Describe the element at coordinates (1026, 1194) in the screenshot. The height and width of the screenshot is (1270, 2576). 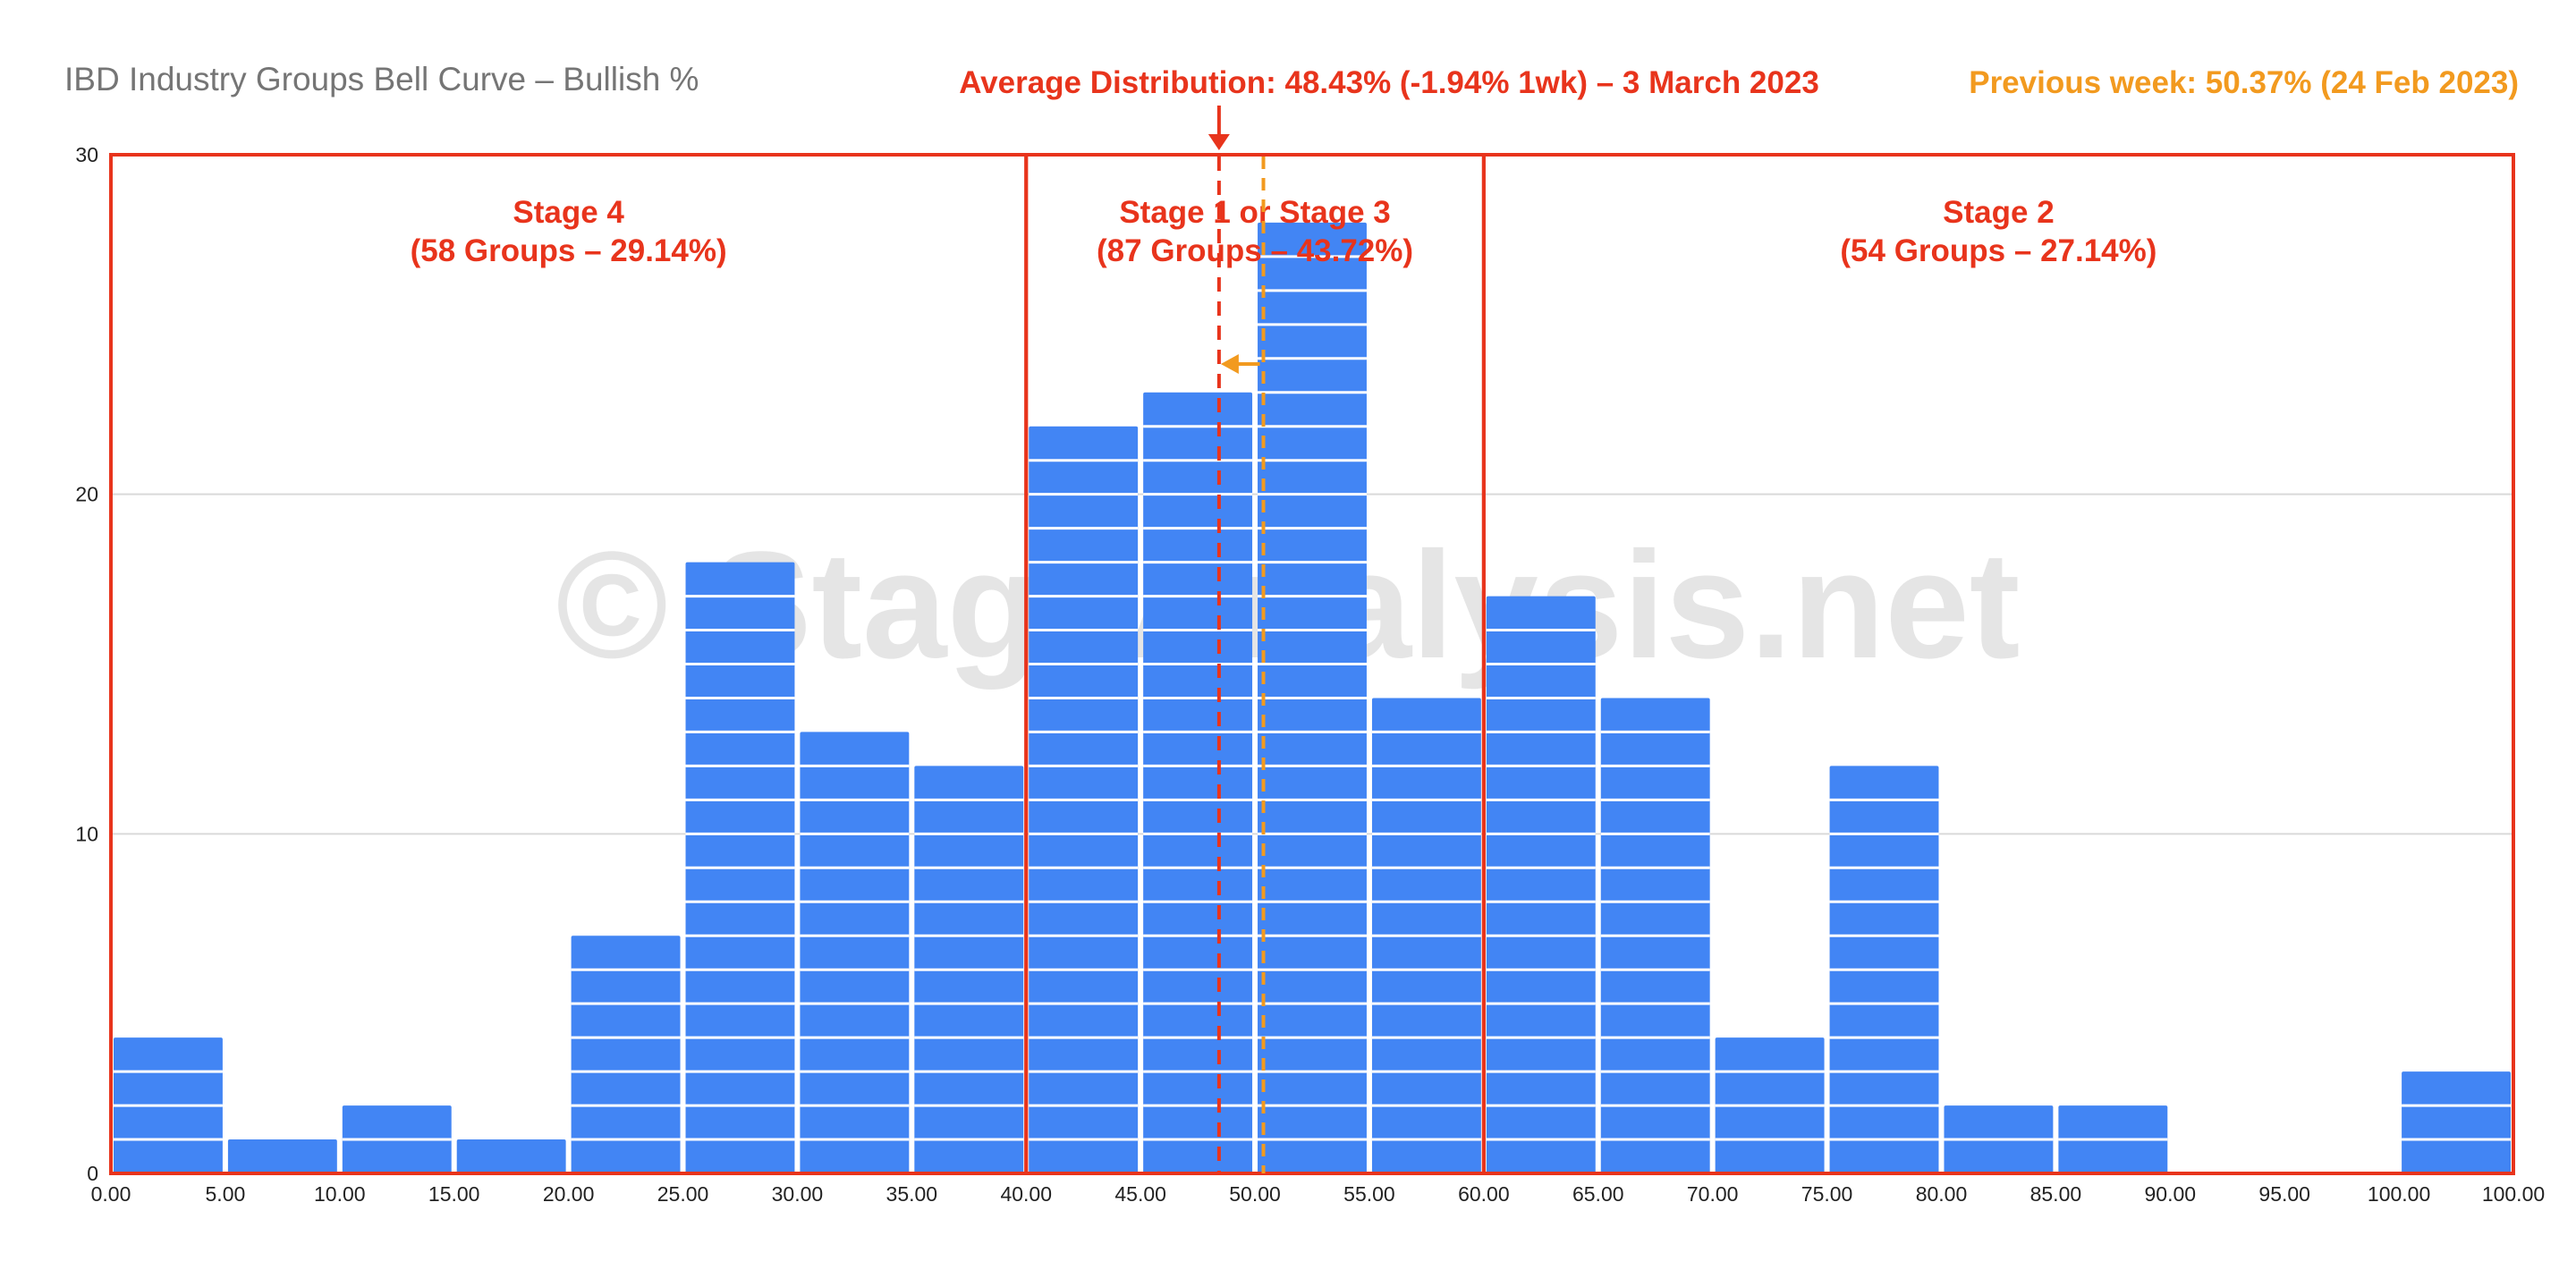
I see `x-tick-label: 40.00` at that location.